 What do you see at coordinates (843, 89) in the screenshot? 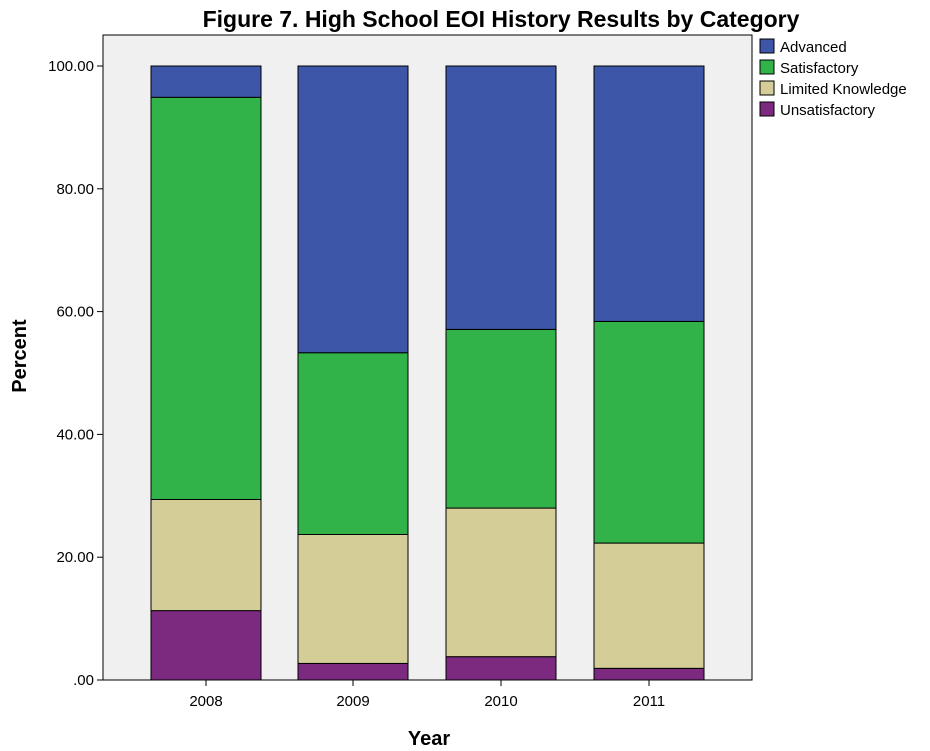
I see `legend-label-limited-knowledge: Limited Knowledge` at bounding box center [843, 89].